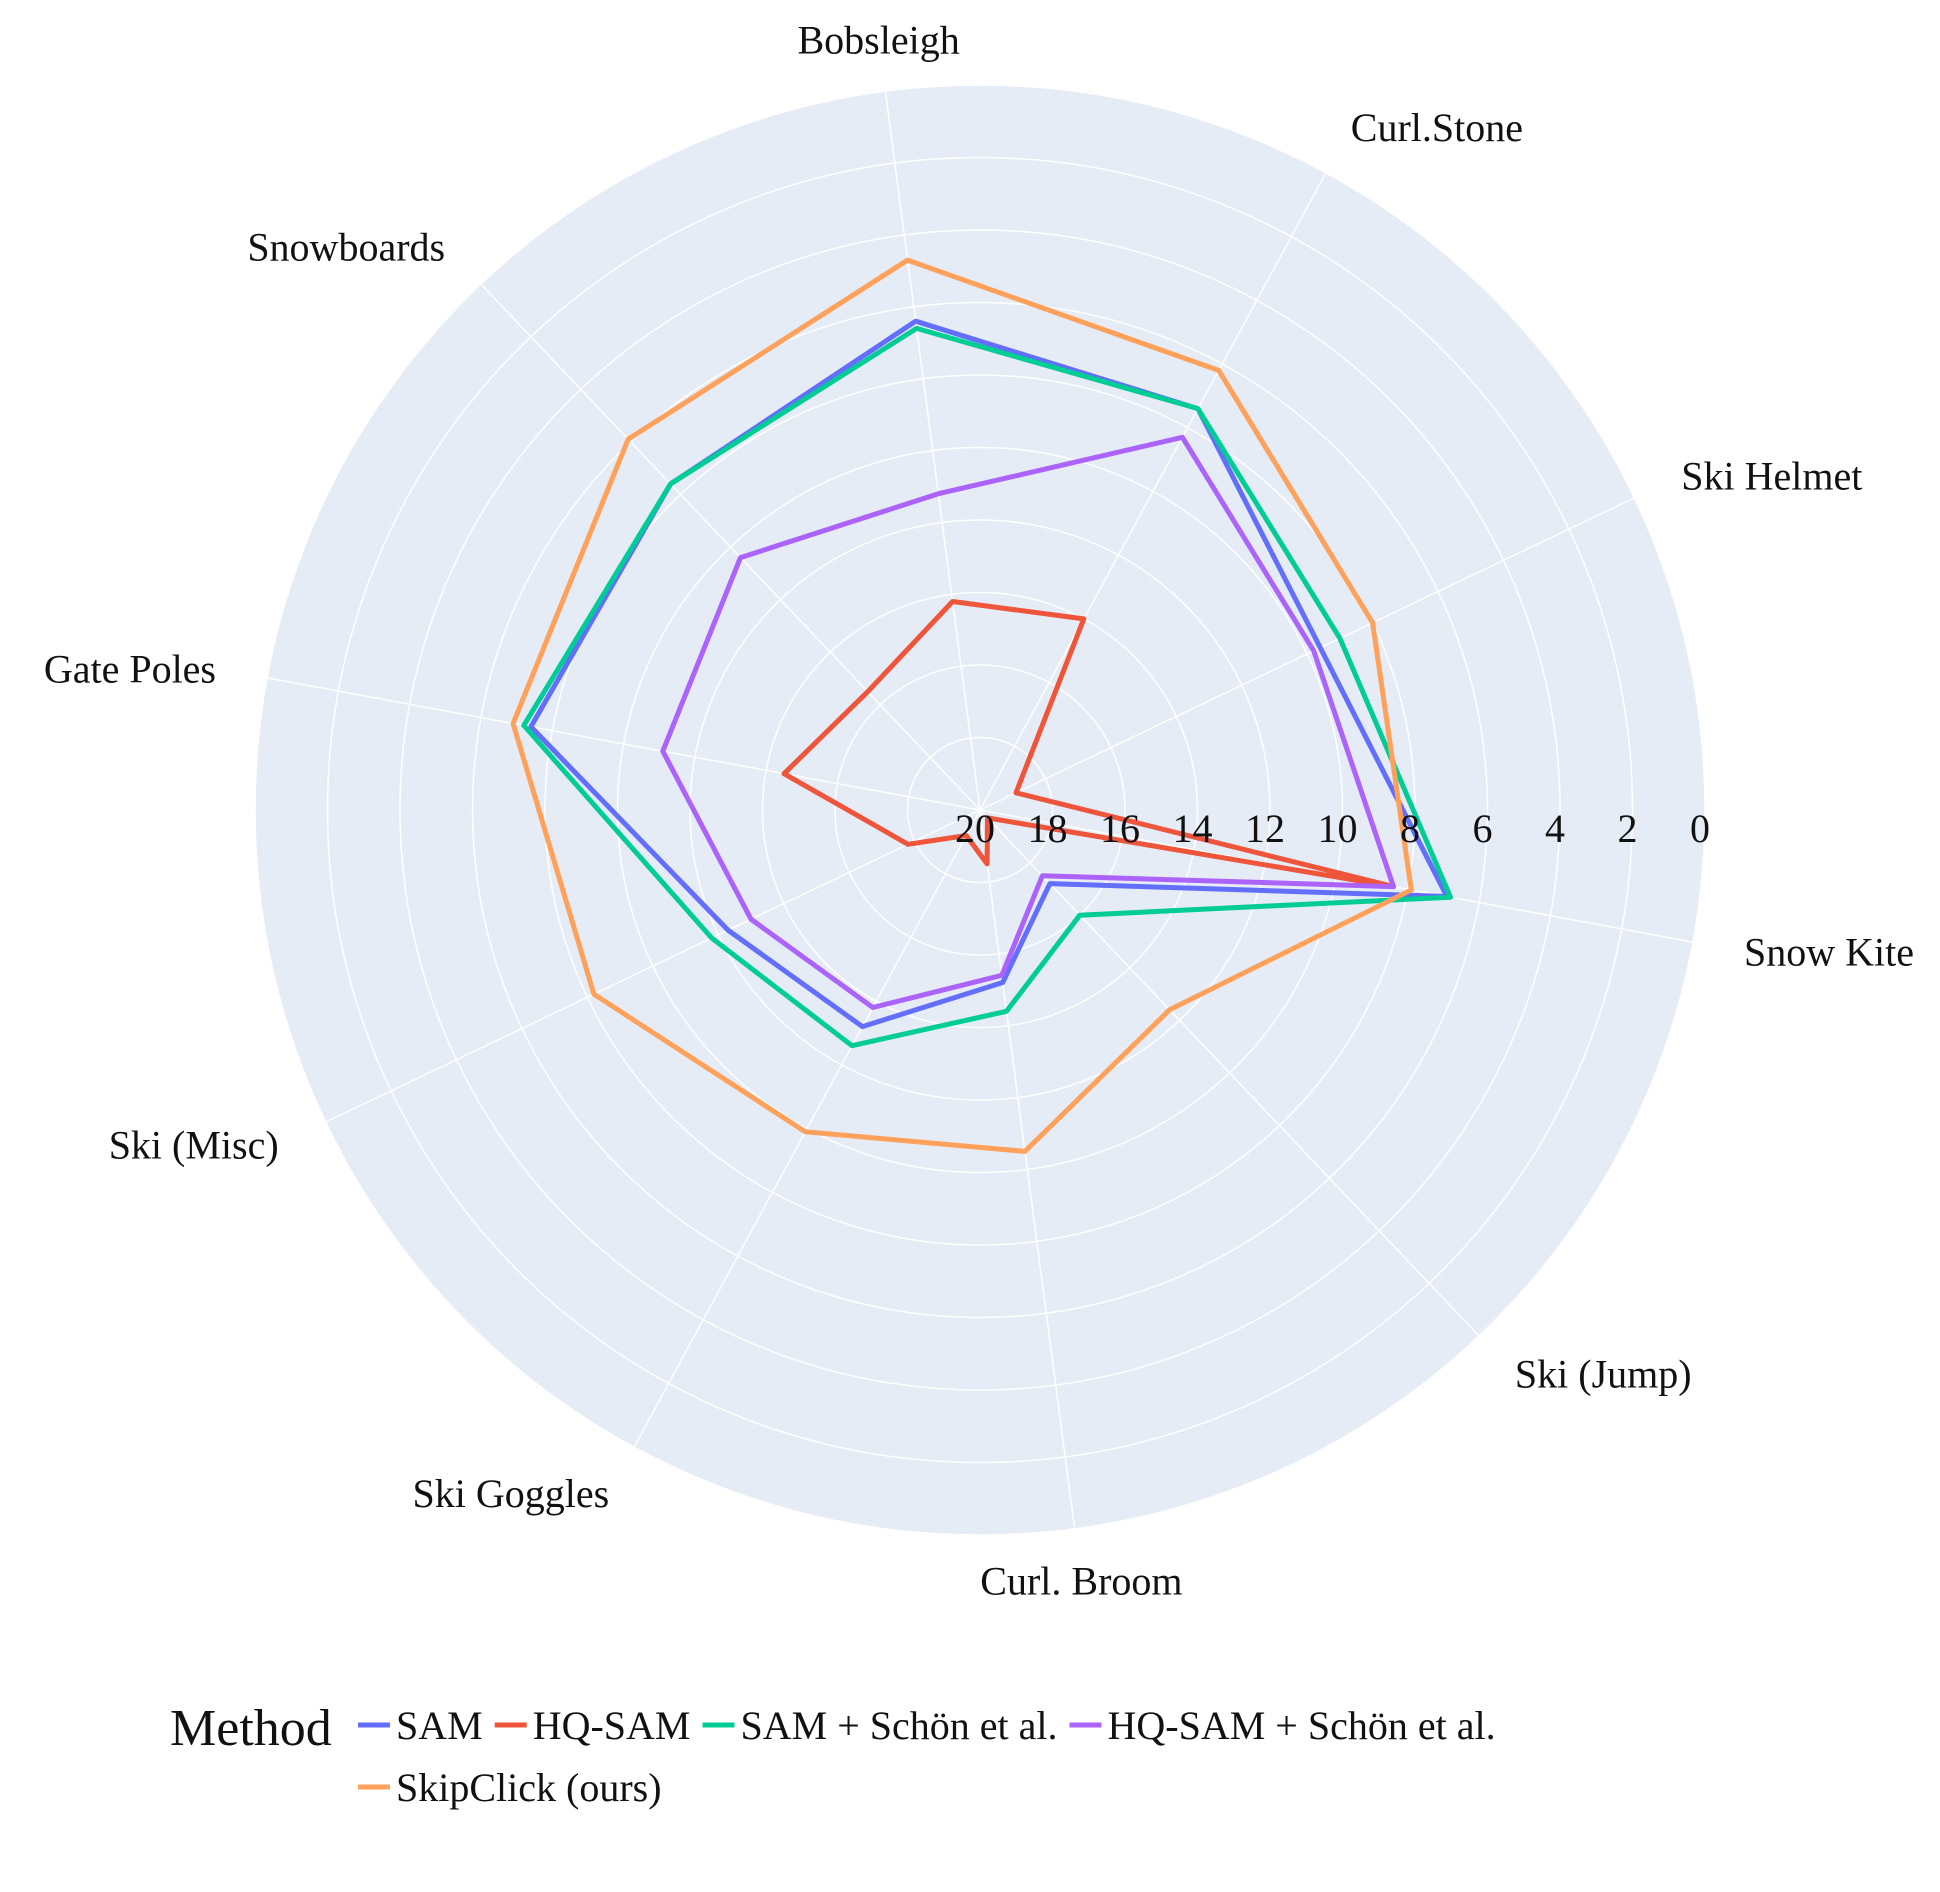  Describe the element at coordinates (1483, 828) in the screenshot. I see `radial-tick-label: 6` at that location.